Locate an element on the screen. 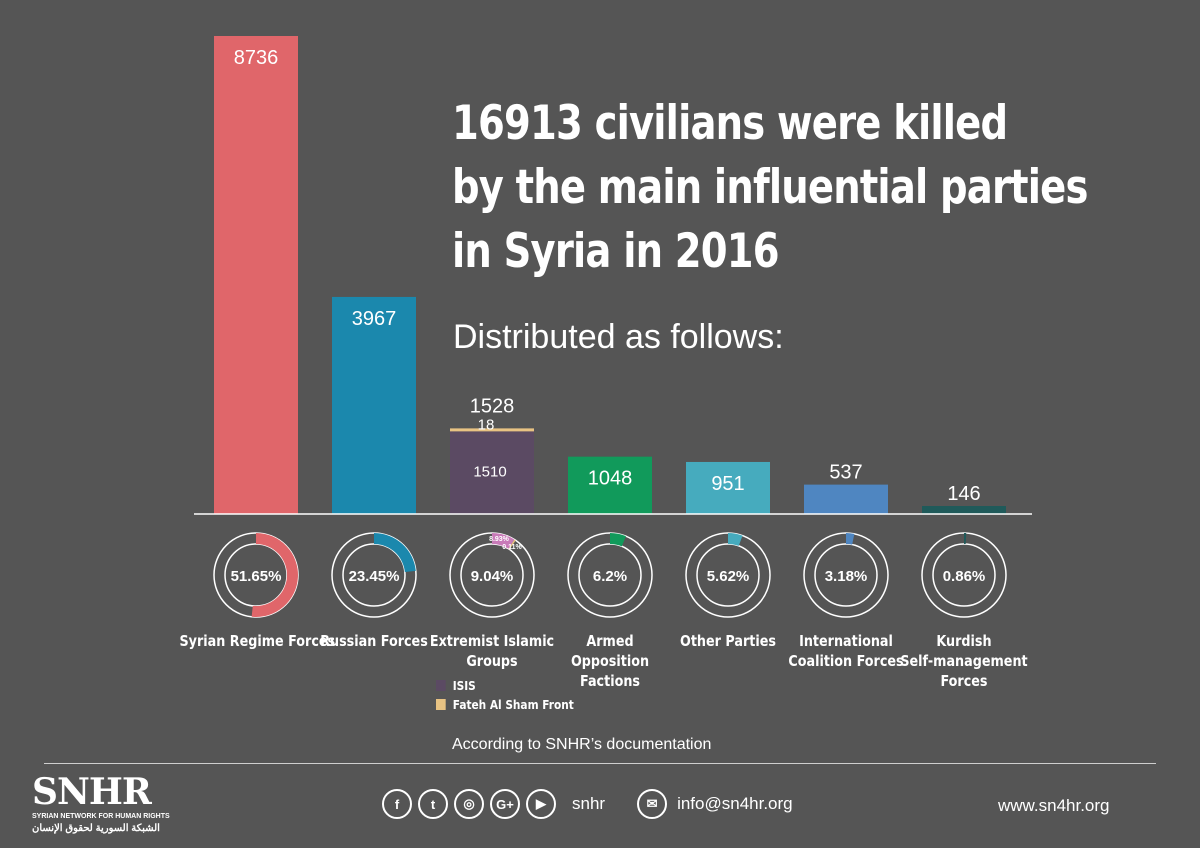 Image resolution: width=1200 pixels, height=848 pixels. segment-percent-label: 0.11% is located at coordinates (512, 547).